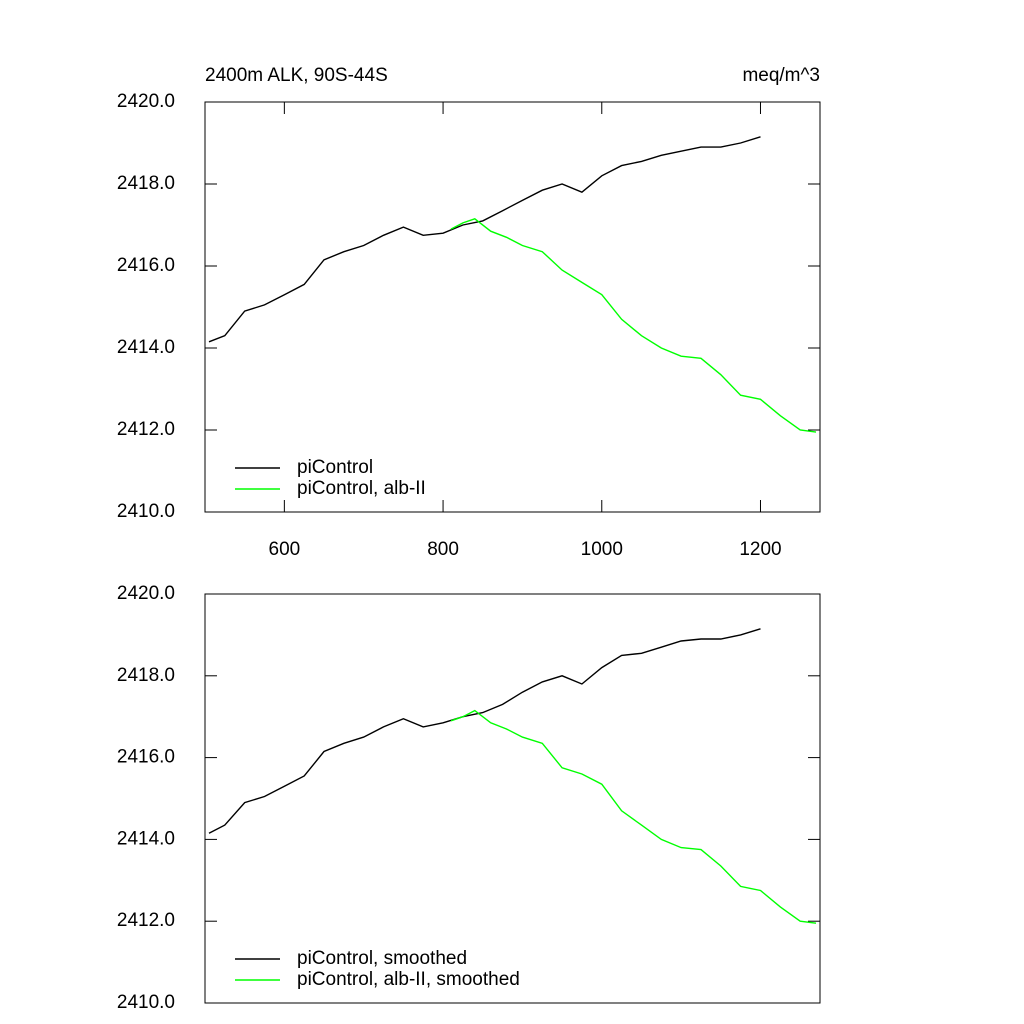  I want to click on x-tick-label: 1200, so click(760, 549).